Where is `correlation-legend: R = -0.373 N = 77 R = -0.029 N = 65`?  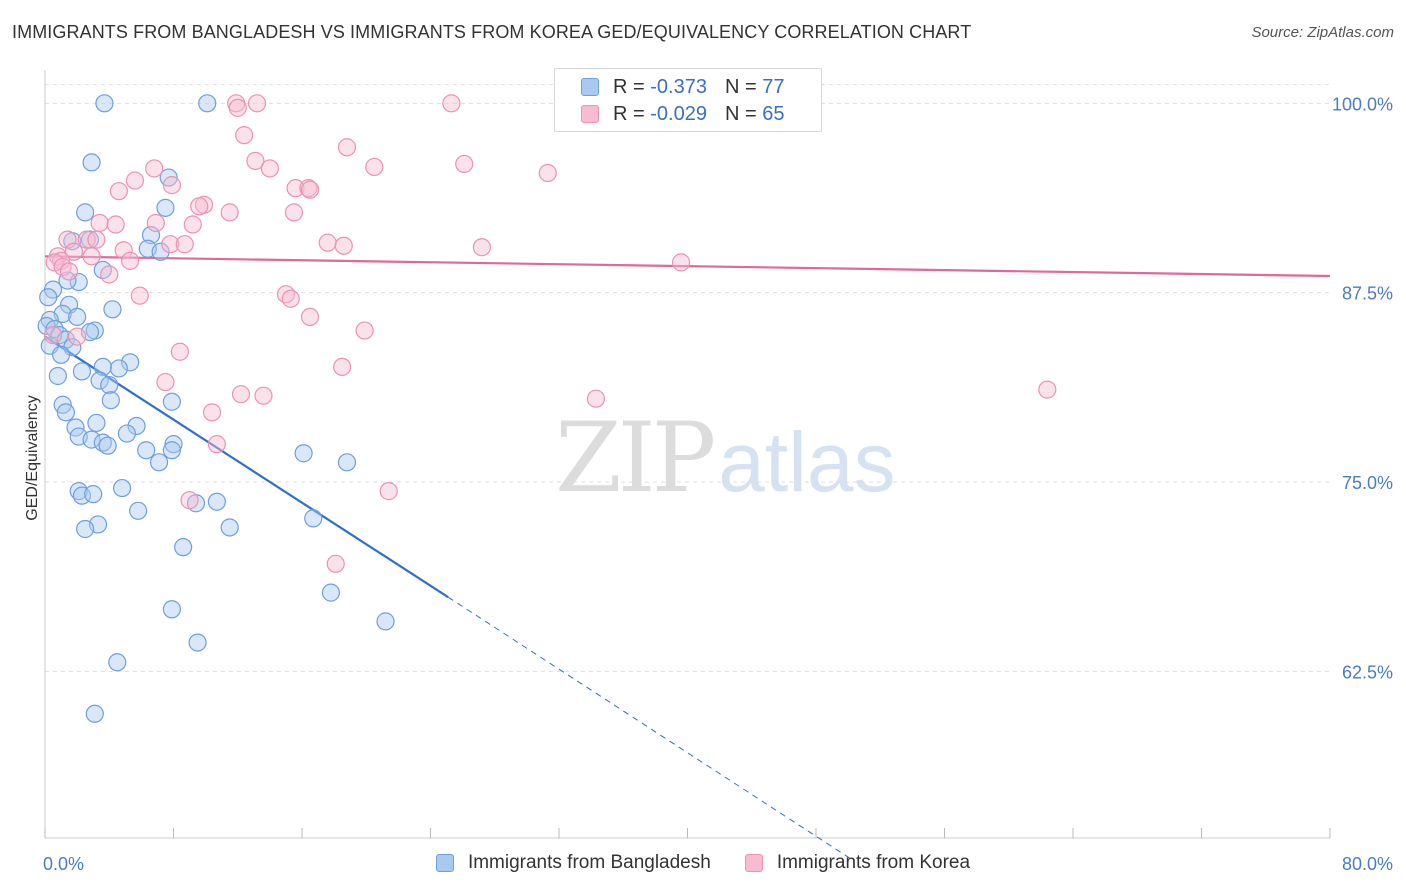
correlation-legend: R = -0.373 N = 77 R = -0.029 N = 65 is located at coordinates (688, 100).